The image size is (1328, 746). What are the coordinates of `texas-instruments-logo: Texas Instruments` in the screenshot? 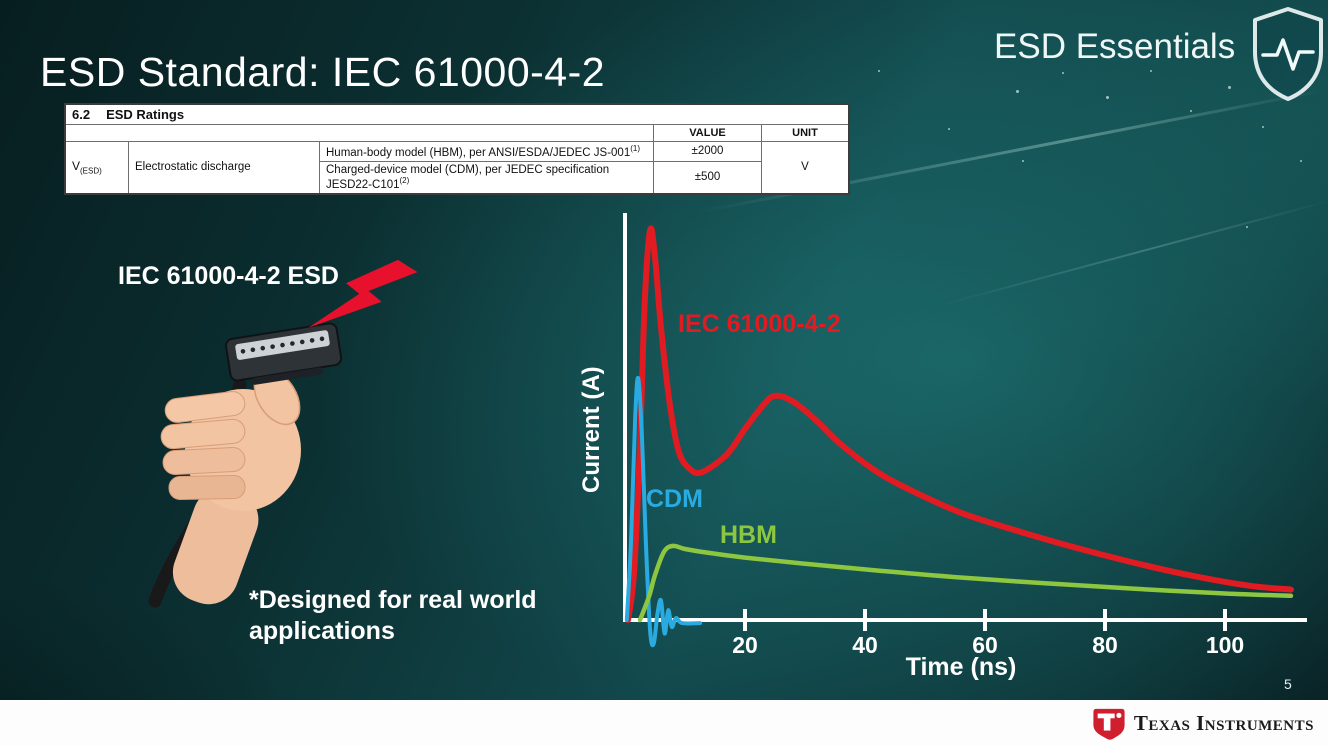 It's located at (1203, 723).